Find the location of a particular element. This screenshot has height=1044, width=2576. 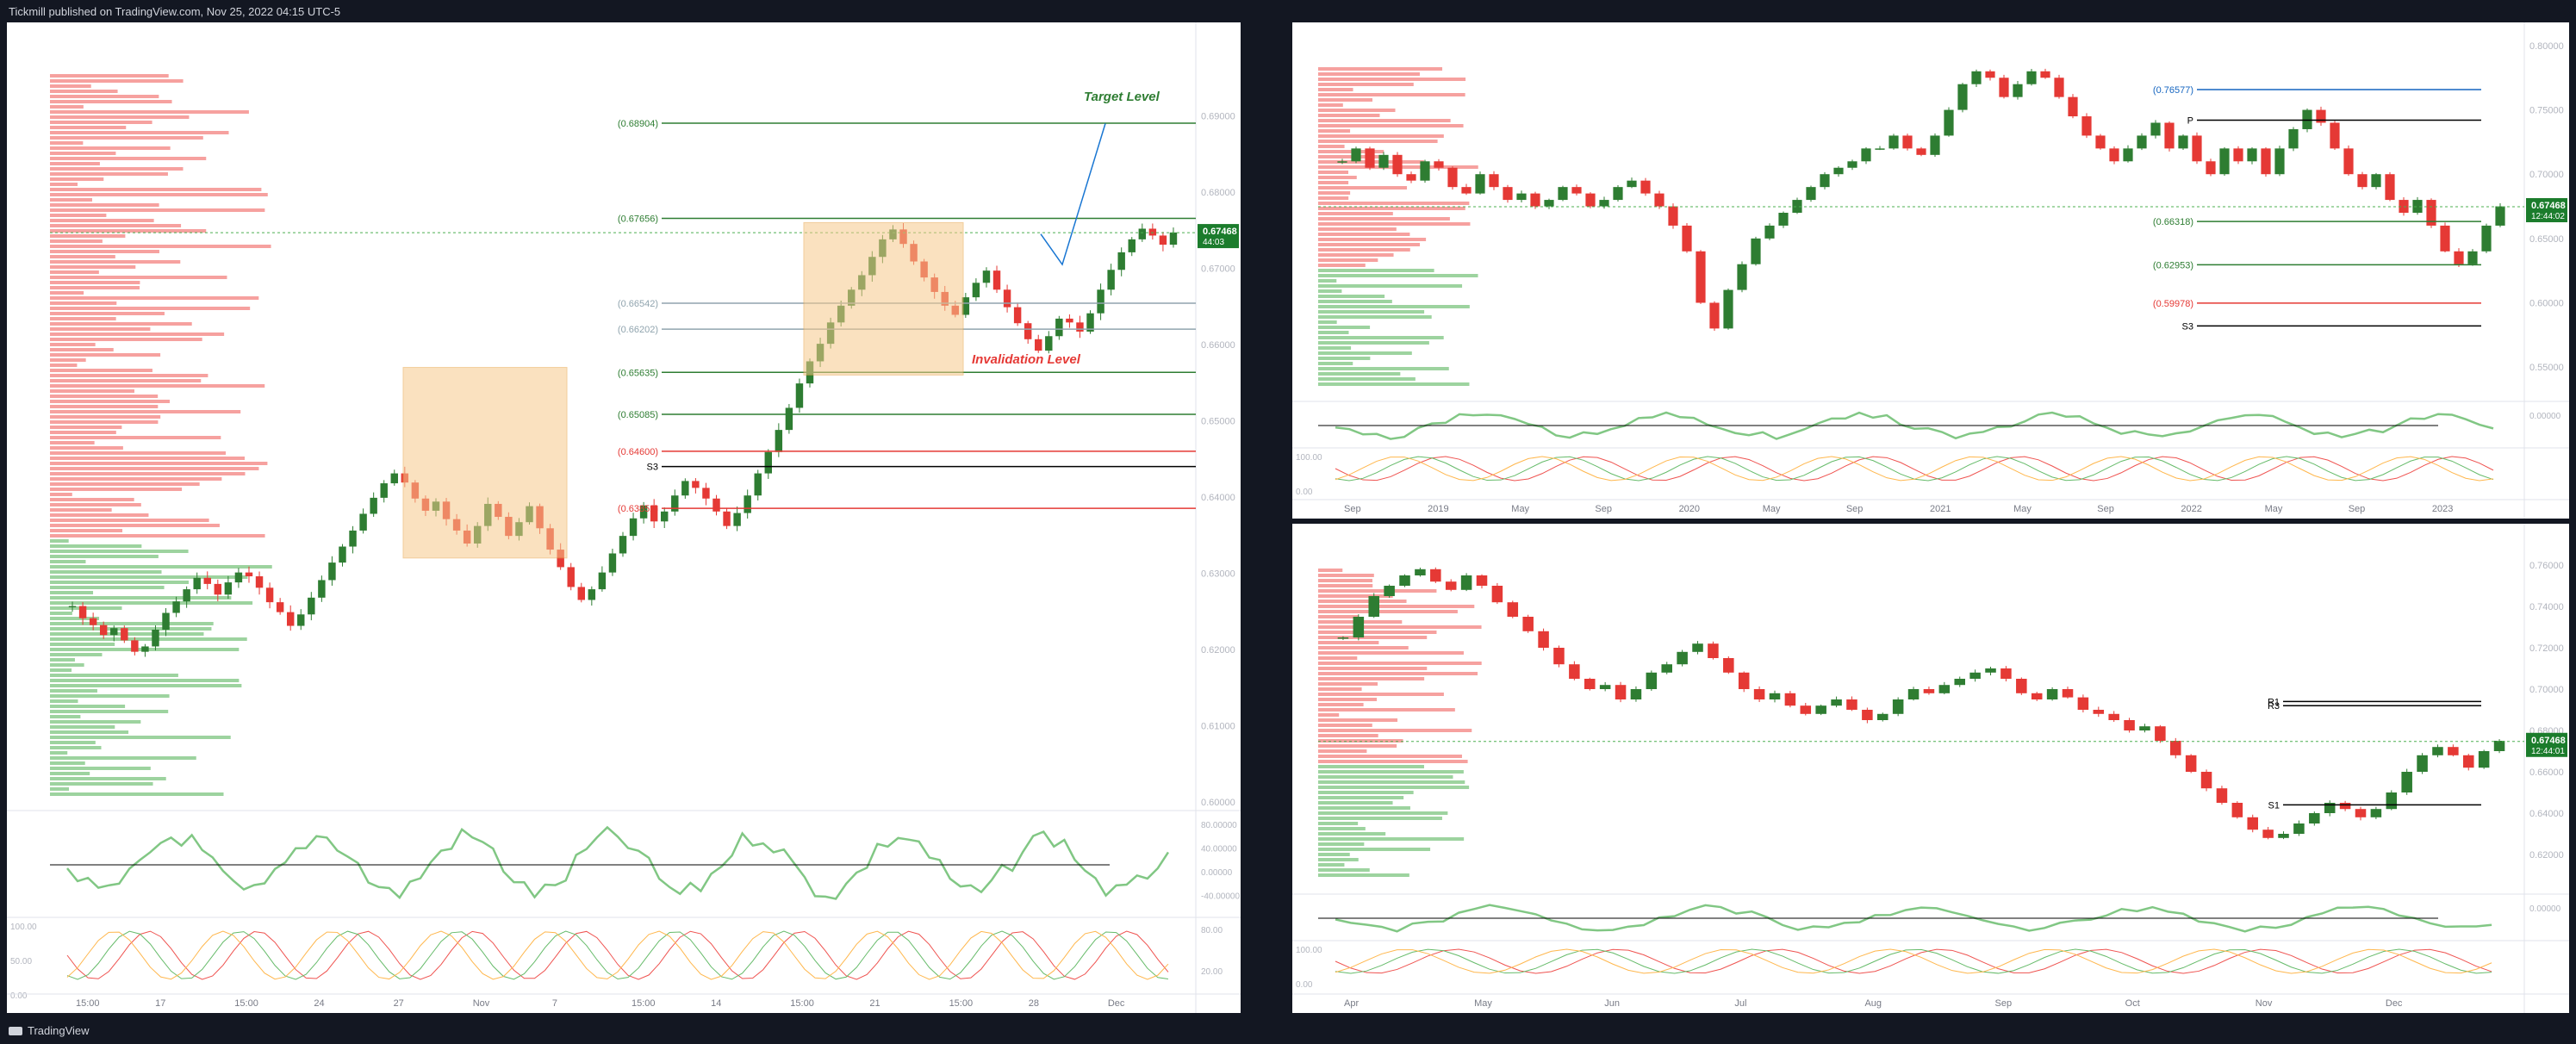

consolidation-box is located at coordinates (884, 298).